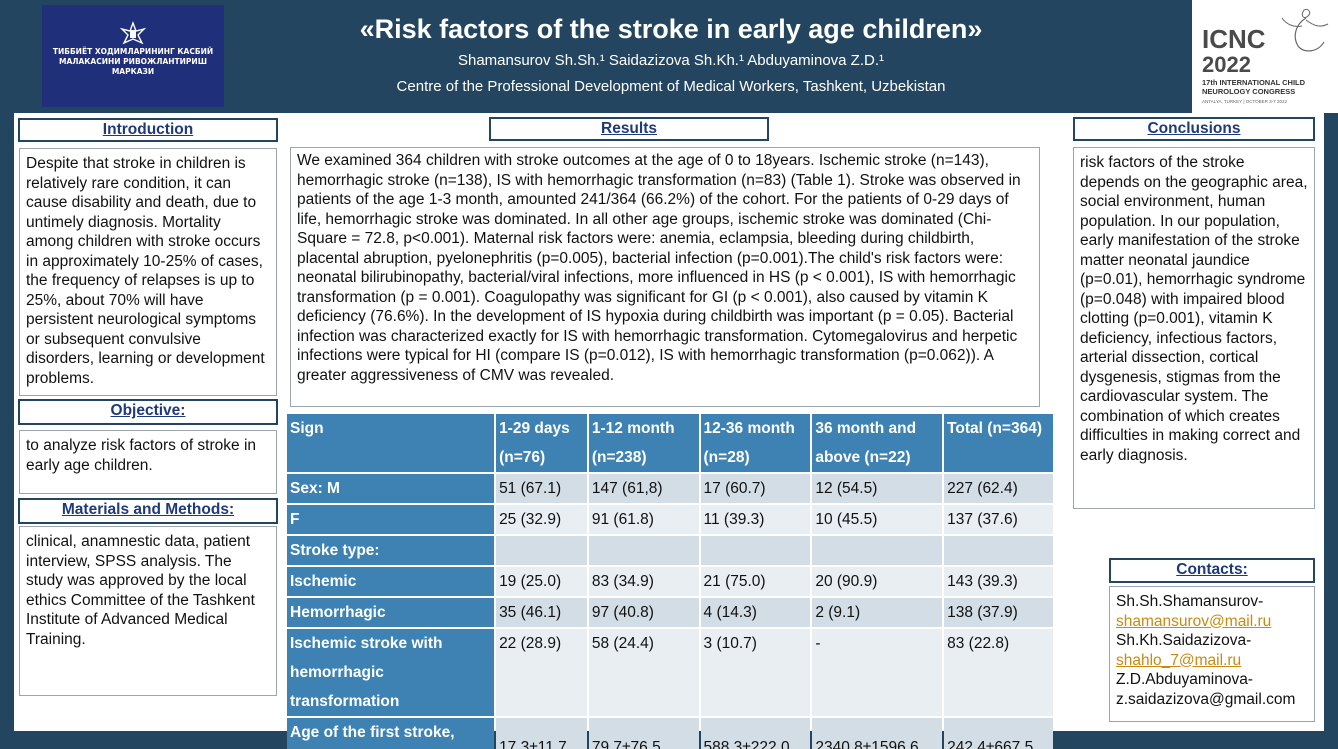 The image size is (1338, 749). Describe the element at coordinates (1206, 699) in the screenshot. I see `contact-email: z.saidazizova@gmail.com` at that location.